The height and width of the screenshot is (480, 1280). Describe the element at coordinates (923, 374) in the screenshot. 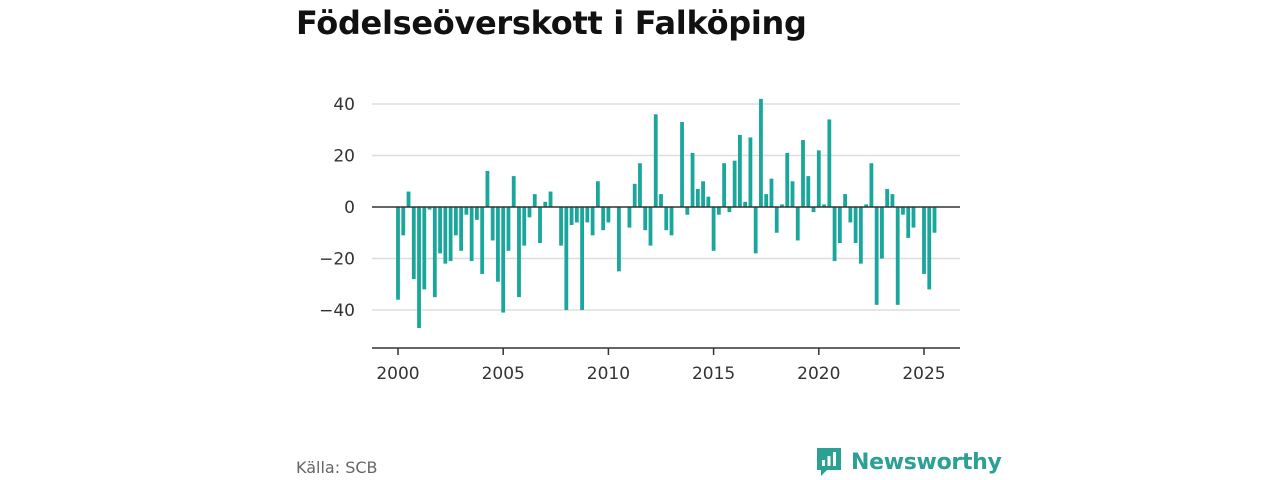

I see `x-tick-label: 2025` at that location.